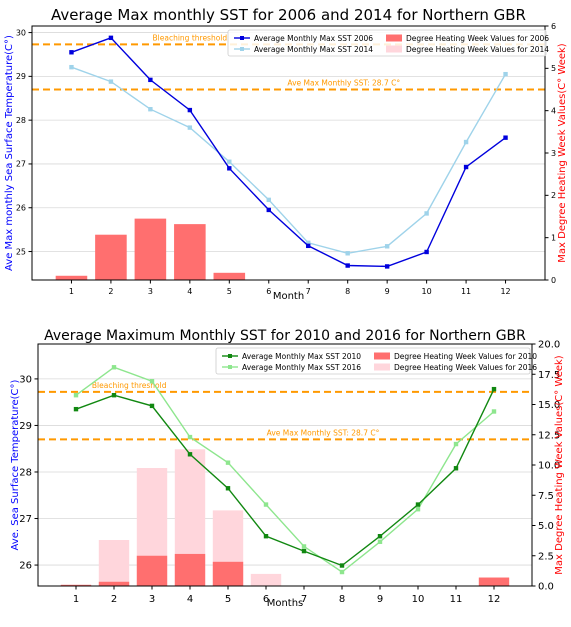 Image resolution: width=571 pixels, height=627 pixels. Describe the element at coordinates (25, 426) in the screenshot. I see `y-tick-label: 29` at that location.